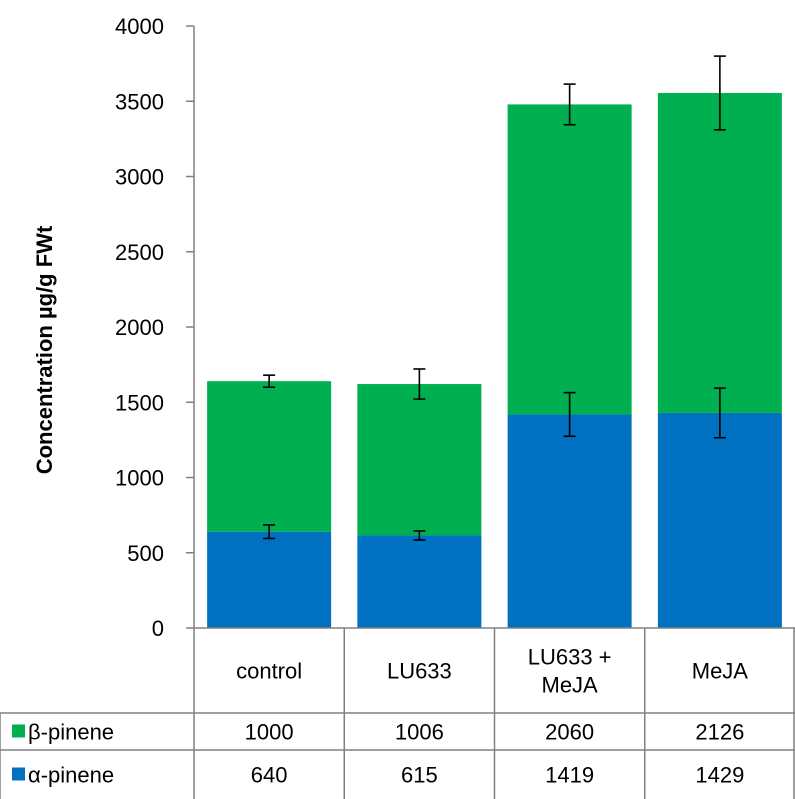 This screenshot has width=795, height=799. Describe the element at coordinates (269, 456) in the screenshot. I see `bar-β-pinene-control` at that location.